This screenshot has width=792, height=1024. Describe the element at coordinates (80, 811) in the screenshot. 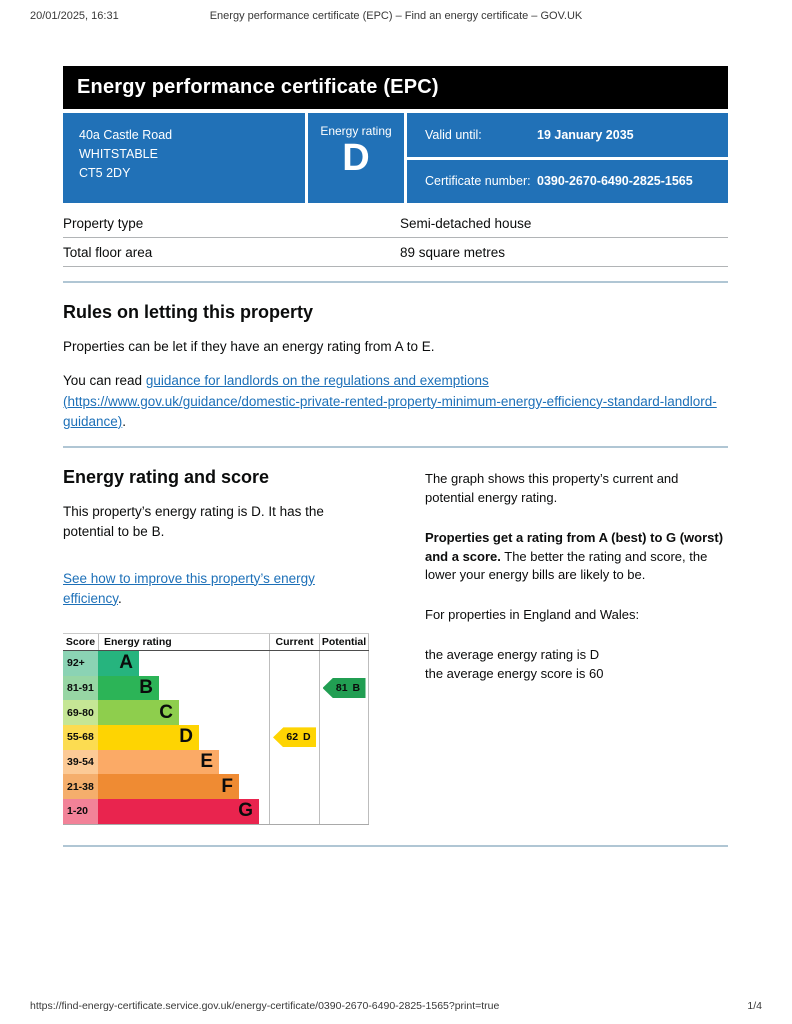

I see `band-score-label: 1-20` at that location.